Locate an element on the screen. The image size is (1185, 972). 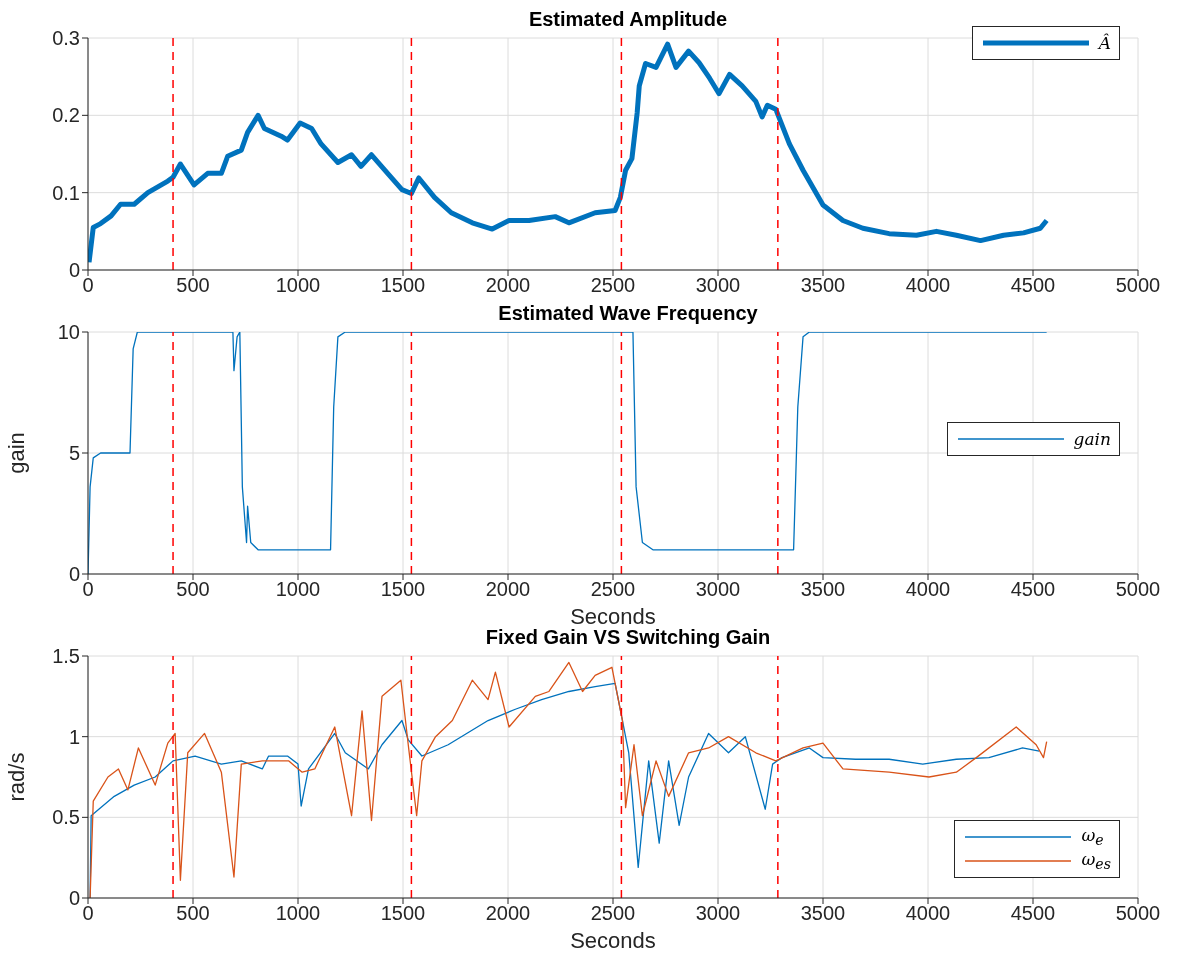
legend-box: gain is located at coordinates (1033, 439).